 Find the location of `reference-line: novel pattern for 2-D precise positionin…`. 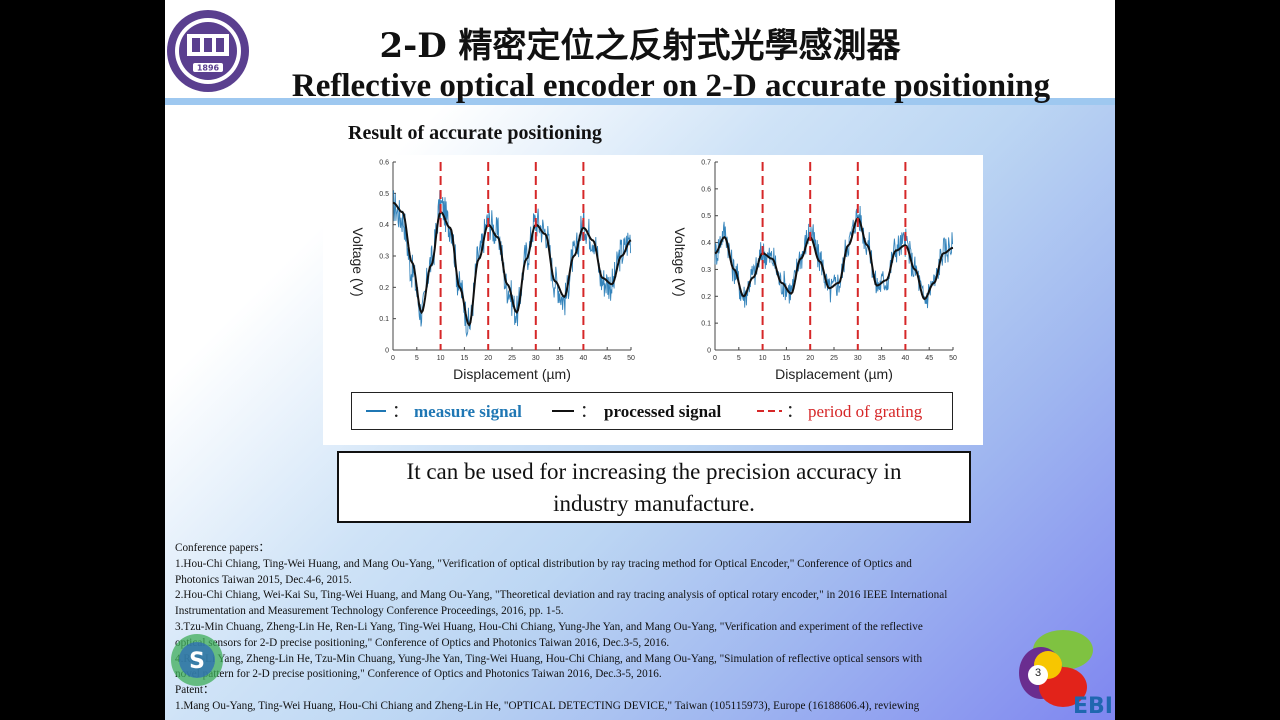

reference-line: novel pattern for 2-D precise positionin… is located at coordinates (418, 674).